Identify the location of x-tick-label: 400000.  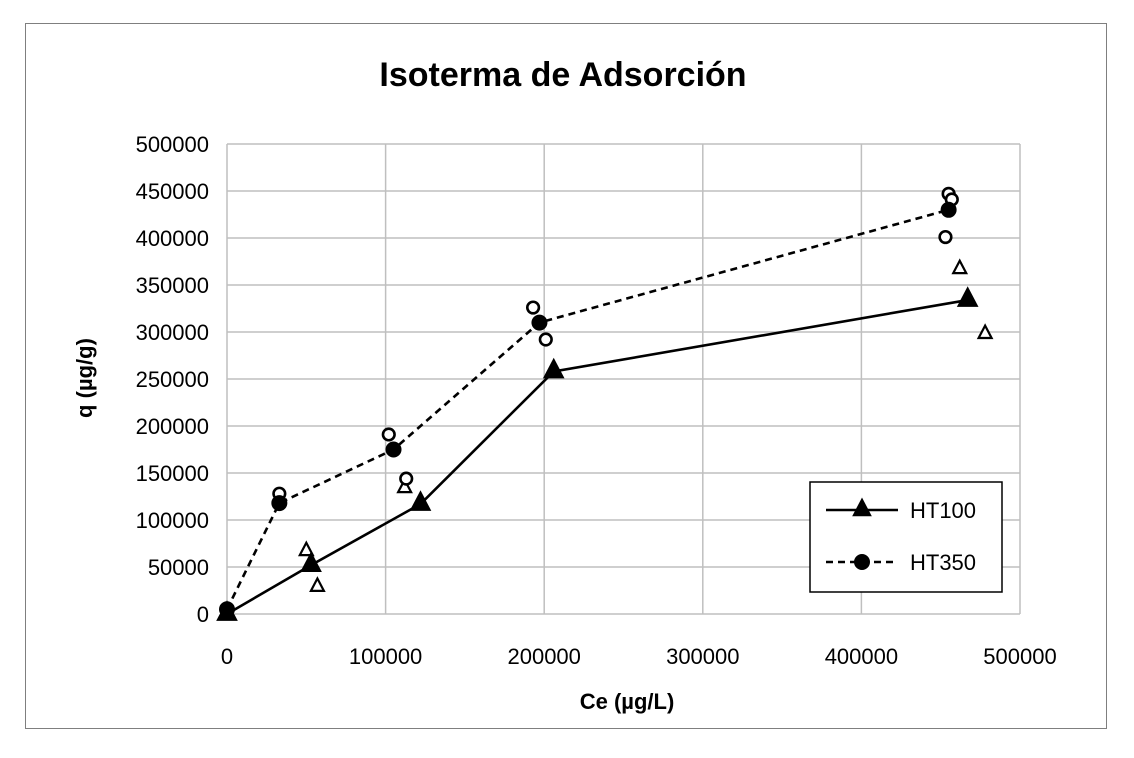
(861, 656).